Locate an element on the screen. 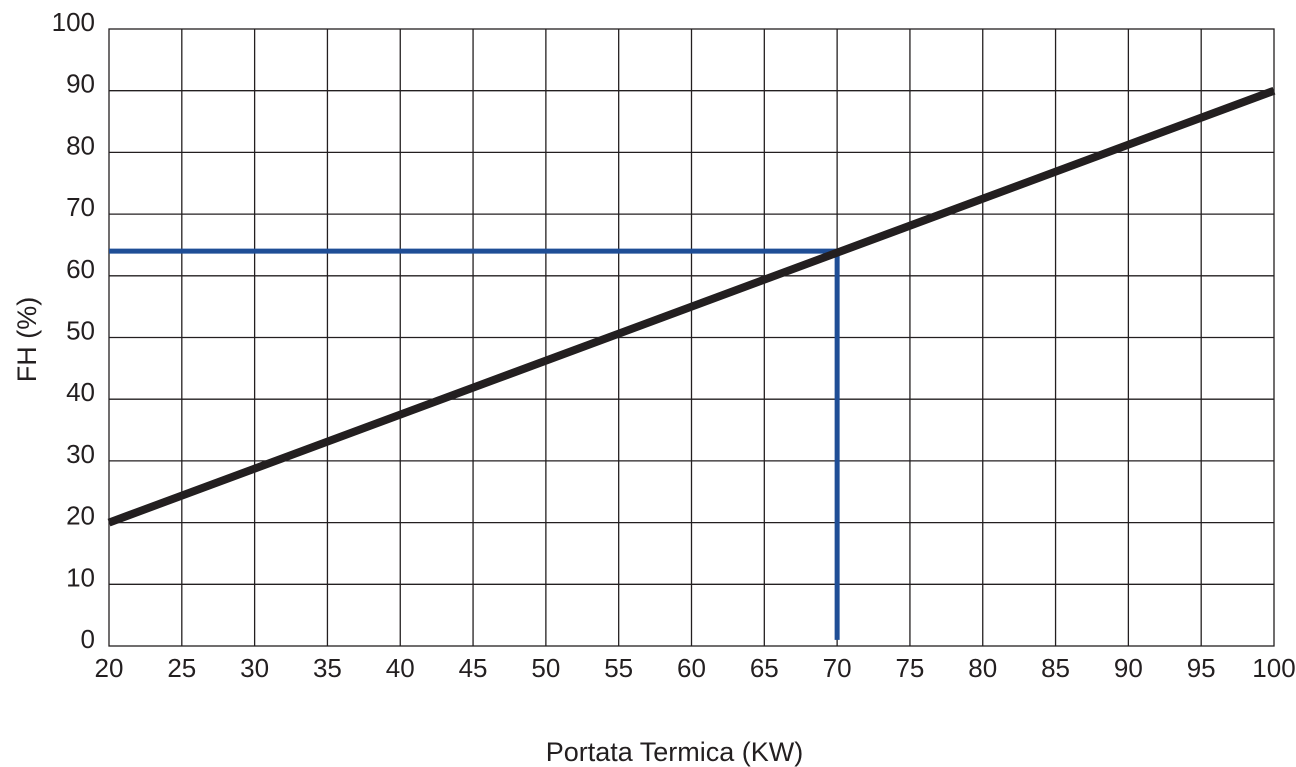 This screenshot has width=1296, height=767. x-tick-label: 60 is located at coordinates (691, 668).